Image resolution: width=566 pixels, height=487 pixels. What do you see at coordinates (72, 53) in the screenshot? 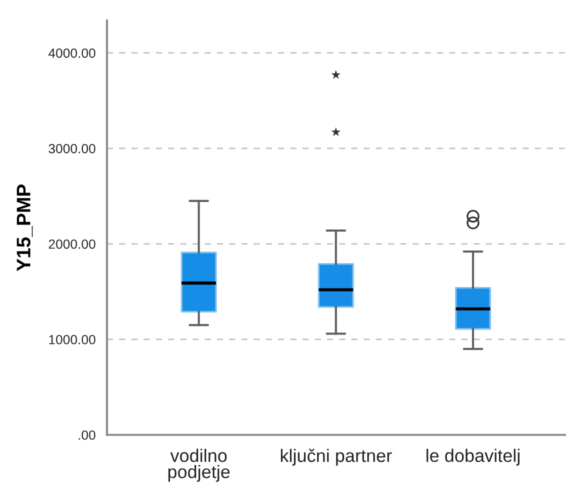
I see `y-tick-label: 4000.00` at bounding box center [72, 53].